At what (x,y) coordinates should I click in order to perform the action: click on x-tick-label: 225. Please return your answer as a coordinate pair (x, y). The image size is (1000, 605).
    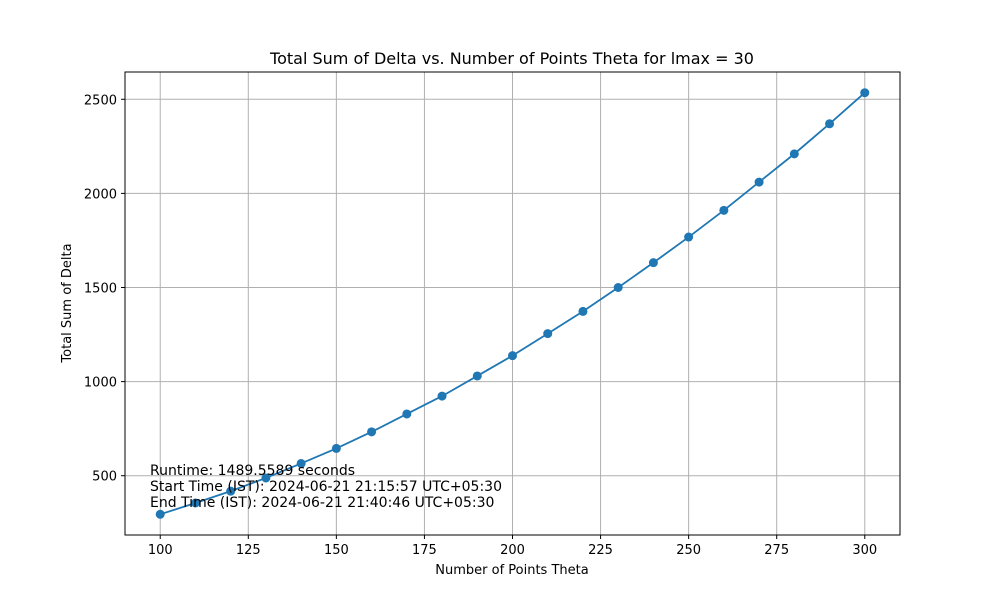
    Looking at the image, I should click on (600, 550).